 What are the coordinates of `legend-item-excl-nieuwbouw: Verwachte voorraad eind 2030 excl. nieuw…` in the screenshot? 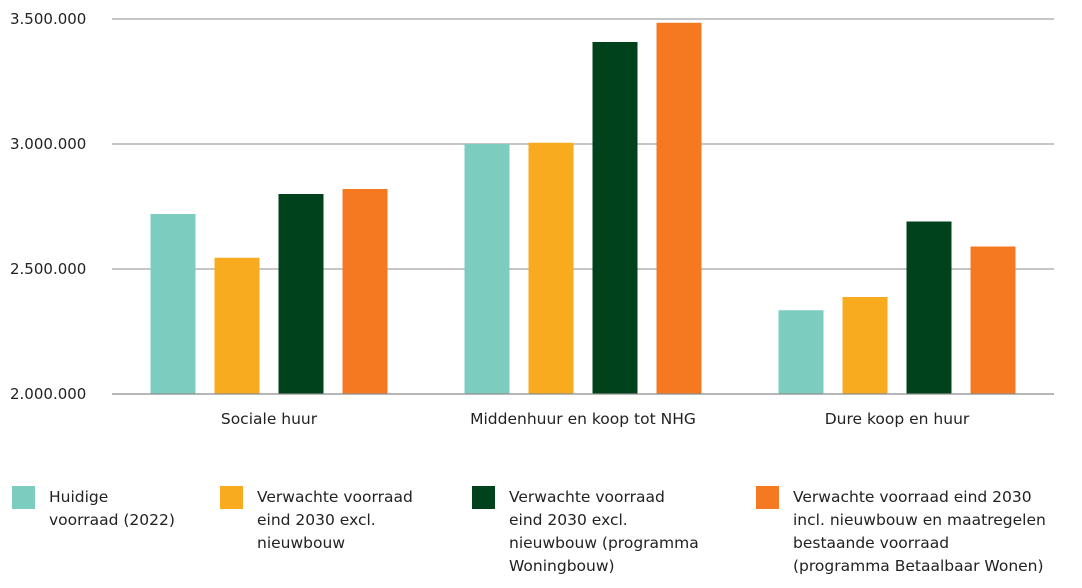 It's located at (316, 520).